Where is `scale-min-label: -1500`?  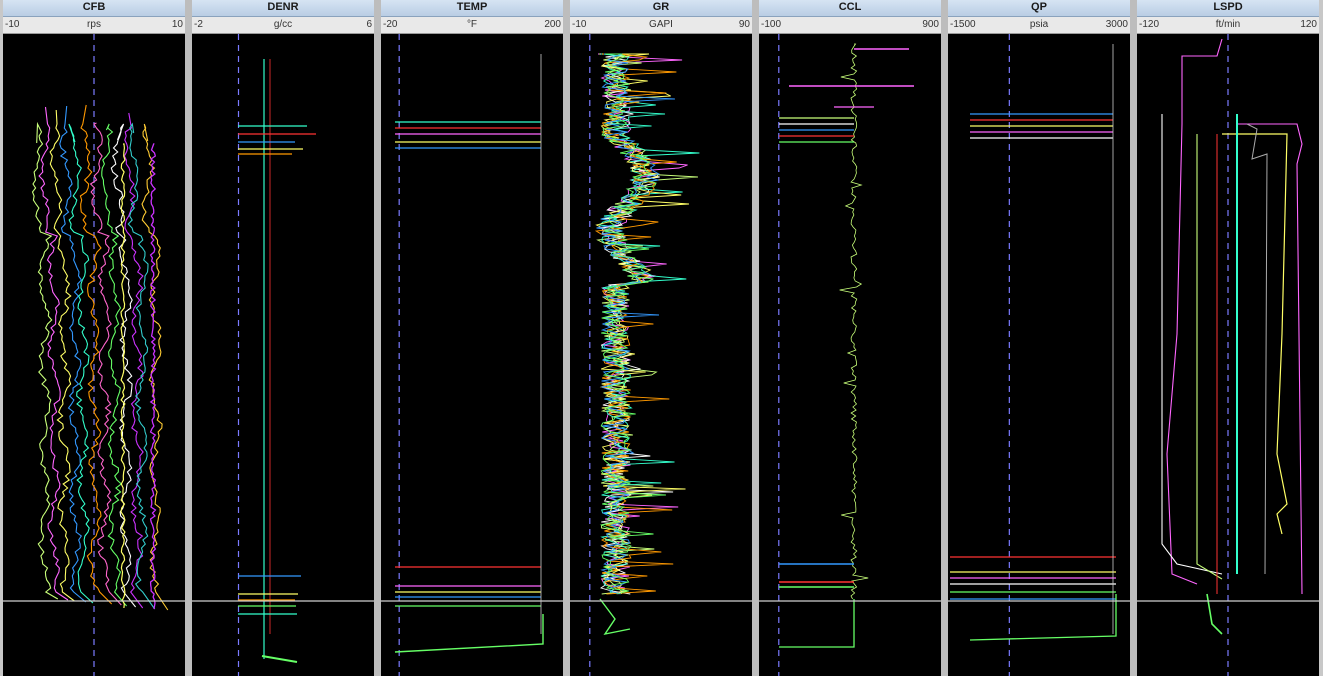 scale-min-label: -1500 is located at coordinates (963, 24).